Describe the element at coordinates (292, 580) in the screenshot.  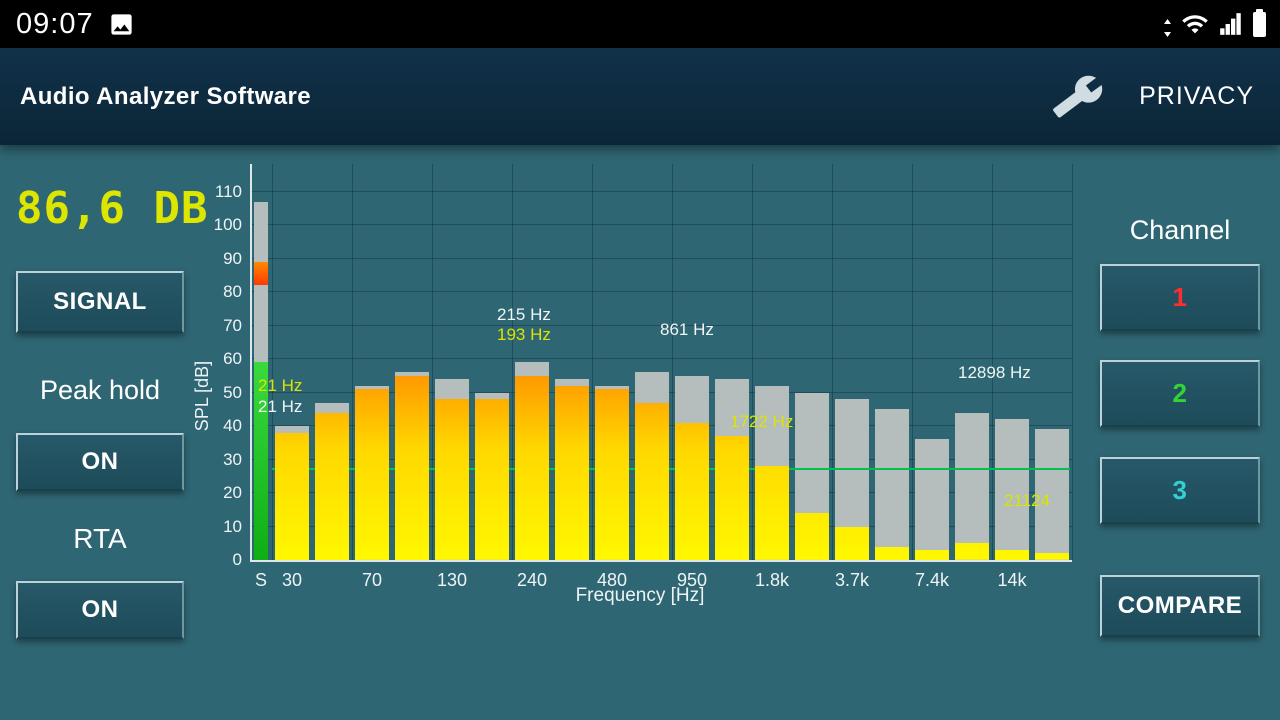
I see `x-tick-label: 30` at that location.